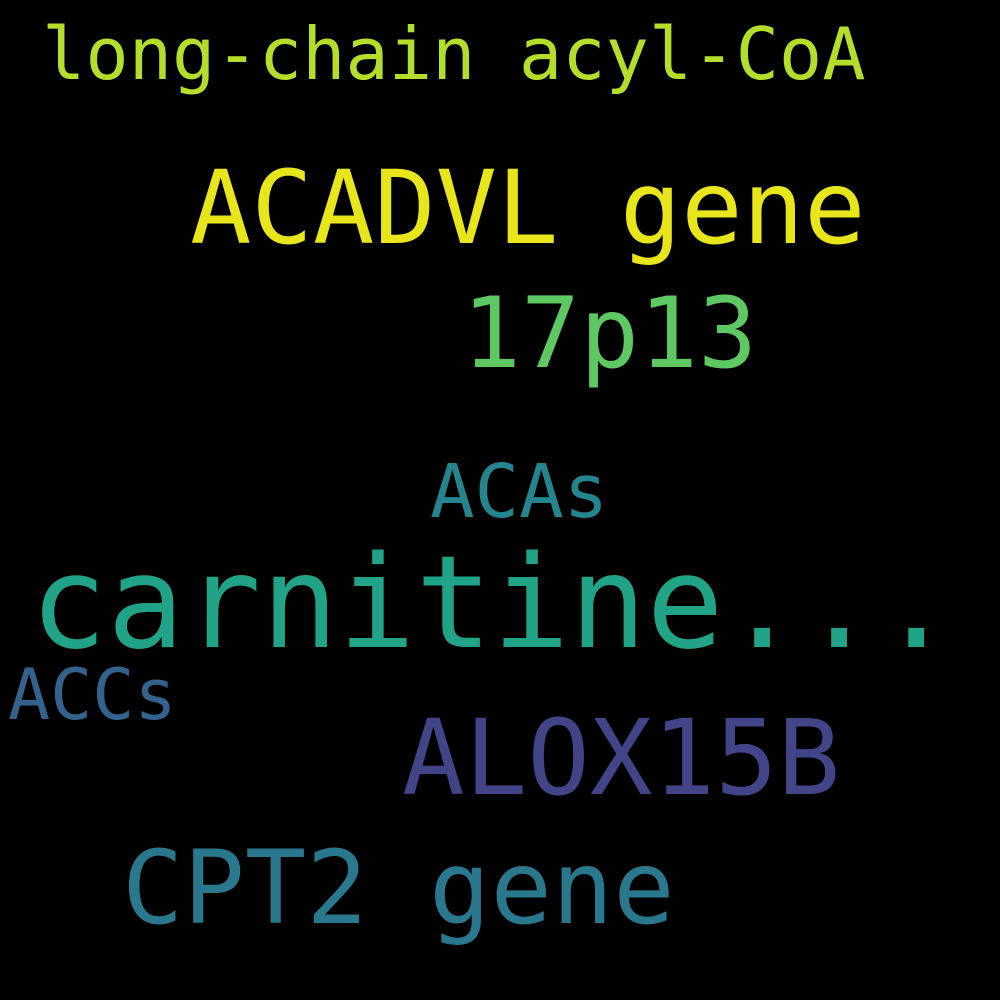  Describe the element at coordinates (528, 208) in the screenshot. I see `word-acadvl-gene: ACADVL gene` at that location.